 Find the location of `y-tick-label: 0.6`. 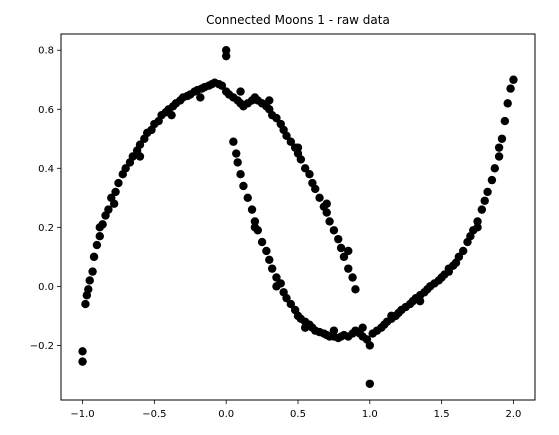

y-tick-label: 0.6 is located at coordinates (46, 110).